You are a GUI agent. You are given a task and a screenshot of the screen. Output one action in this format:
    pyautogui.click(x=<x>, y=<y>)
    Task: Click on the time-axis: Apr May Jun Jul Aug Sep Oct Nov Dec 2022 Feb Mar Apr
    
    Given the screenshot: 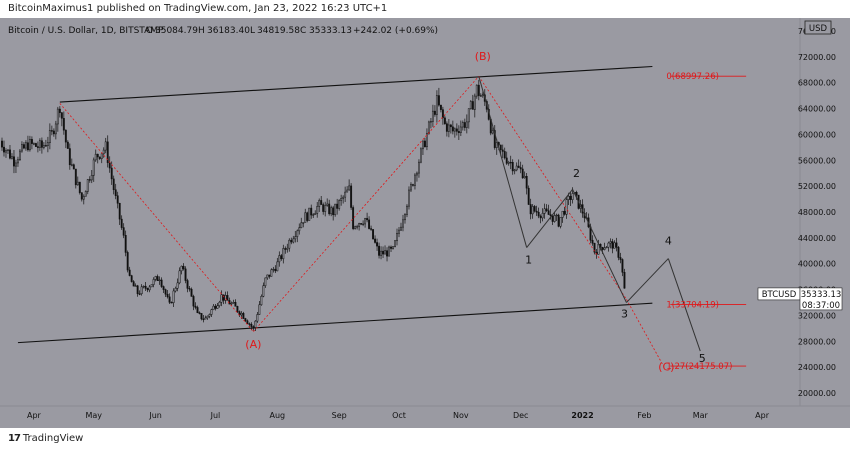 What is the action you would take?
    pyautogui.click(x=398, y=415)
    